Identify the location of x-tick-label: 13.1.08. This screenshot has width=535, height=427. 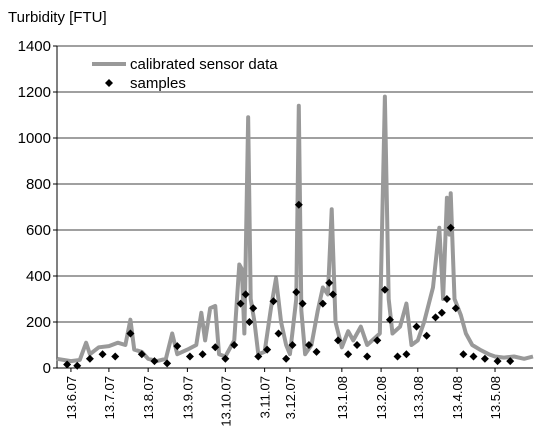
(342, 397).